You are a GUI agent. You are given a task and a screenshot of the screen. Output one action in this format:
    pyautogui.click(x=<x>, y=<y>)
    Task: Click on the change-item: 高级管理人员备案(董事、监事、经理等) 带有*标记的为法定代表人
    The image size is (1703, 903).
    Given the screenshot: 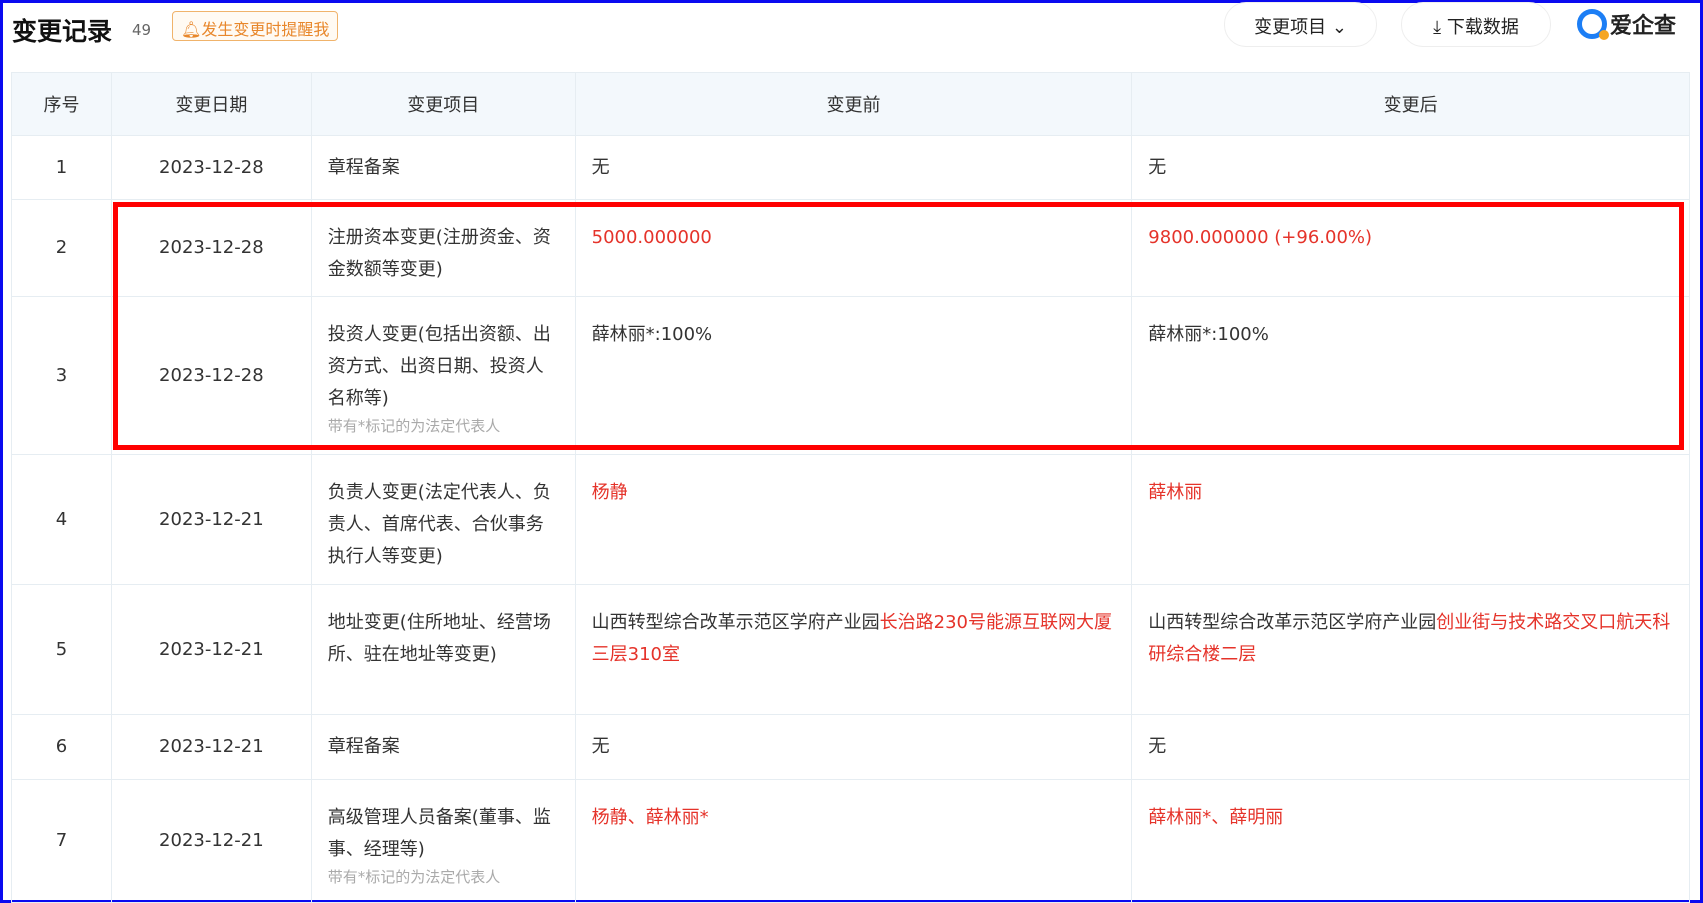 What is the action you would take?
    pyautogui.click(x=443, y=841)
    